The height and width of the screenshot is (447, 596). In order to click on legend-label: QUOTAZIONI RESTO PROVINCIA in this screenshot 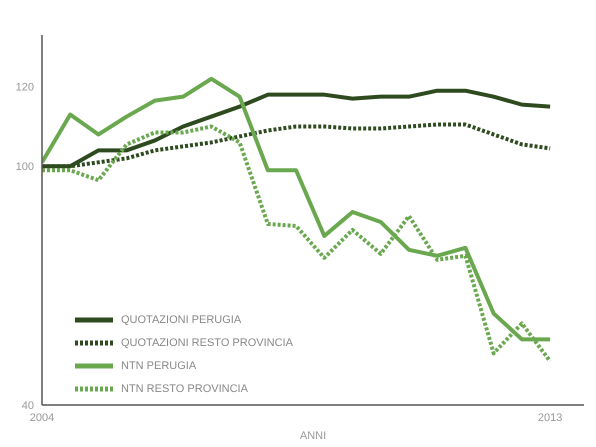, I will do `click(207, 342)`.